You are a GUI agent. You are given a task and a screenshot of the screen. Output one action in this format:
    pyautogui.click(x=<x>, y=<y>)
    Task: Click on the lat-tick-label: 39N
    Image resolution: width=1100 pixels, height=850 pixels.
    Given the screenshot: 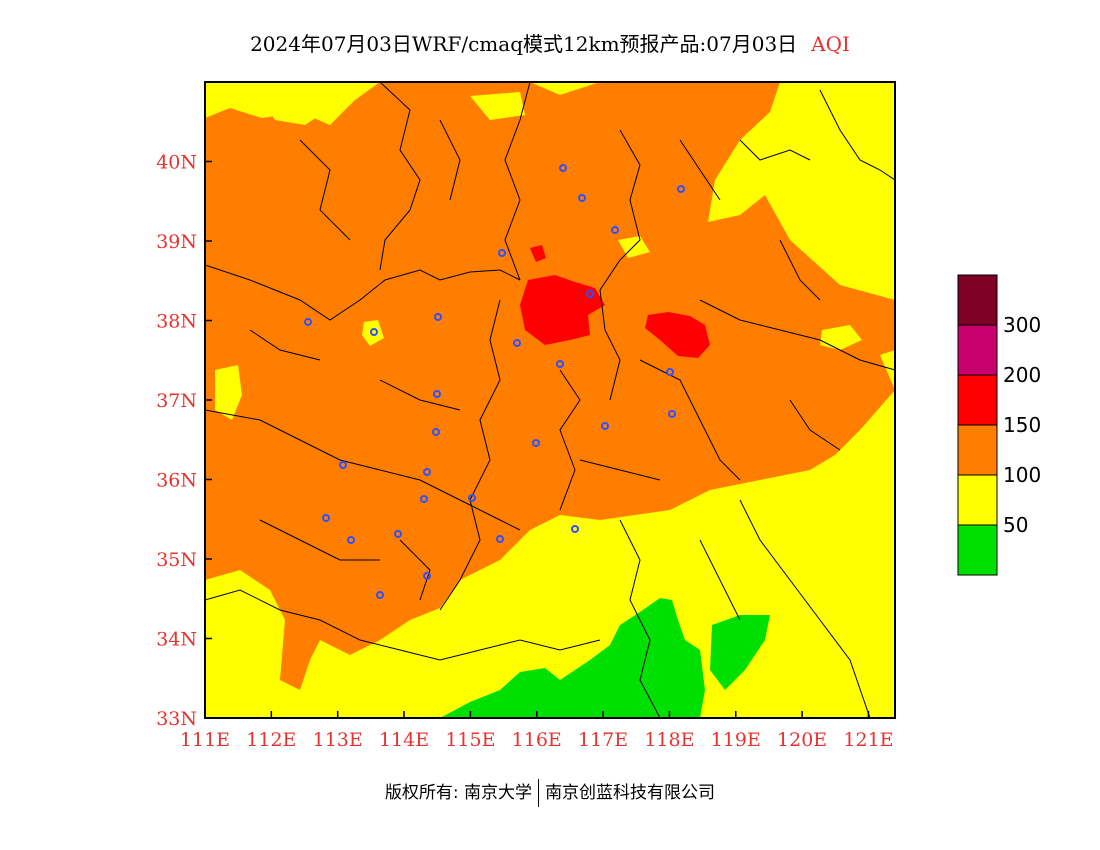 What is the action you would take?
    pyautogui.click(x=176, y=242)
    